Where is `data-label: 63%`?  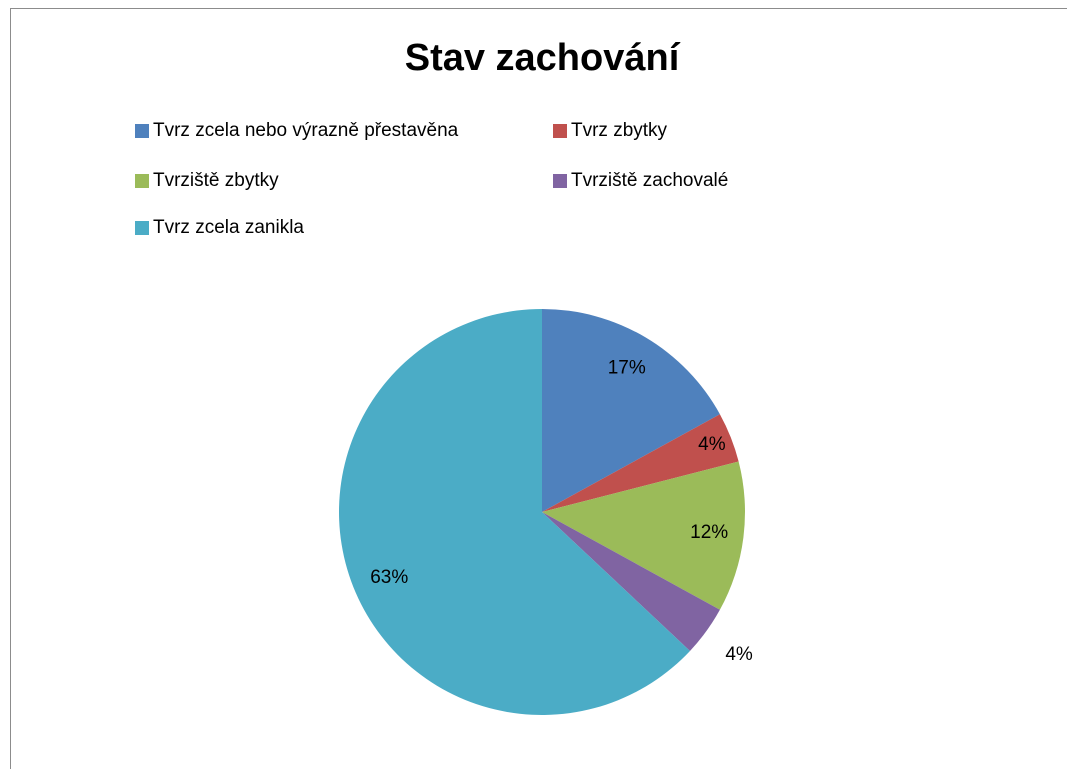
data-label: 63% is located at coordinates (389, 577).